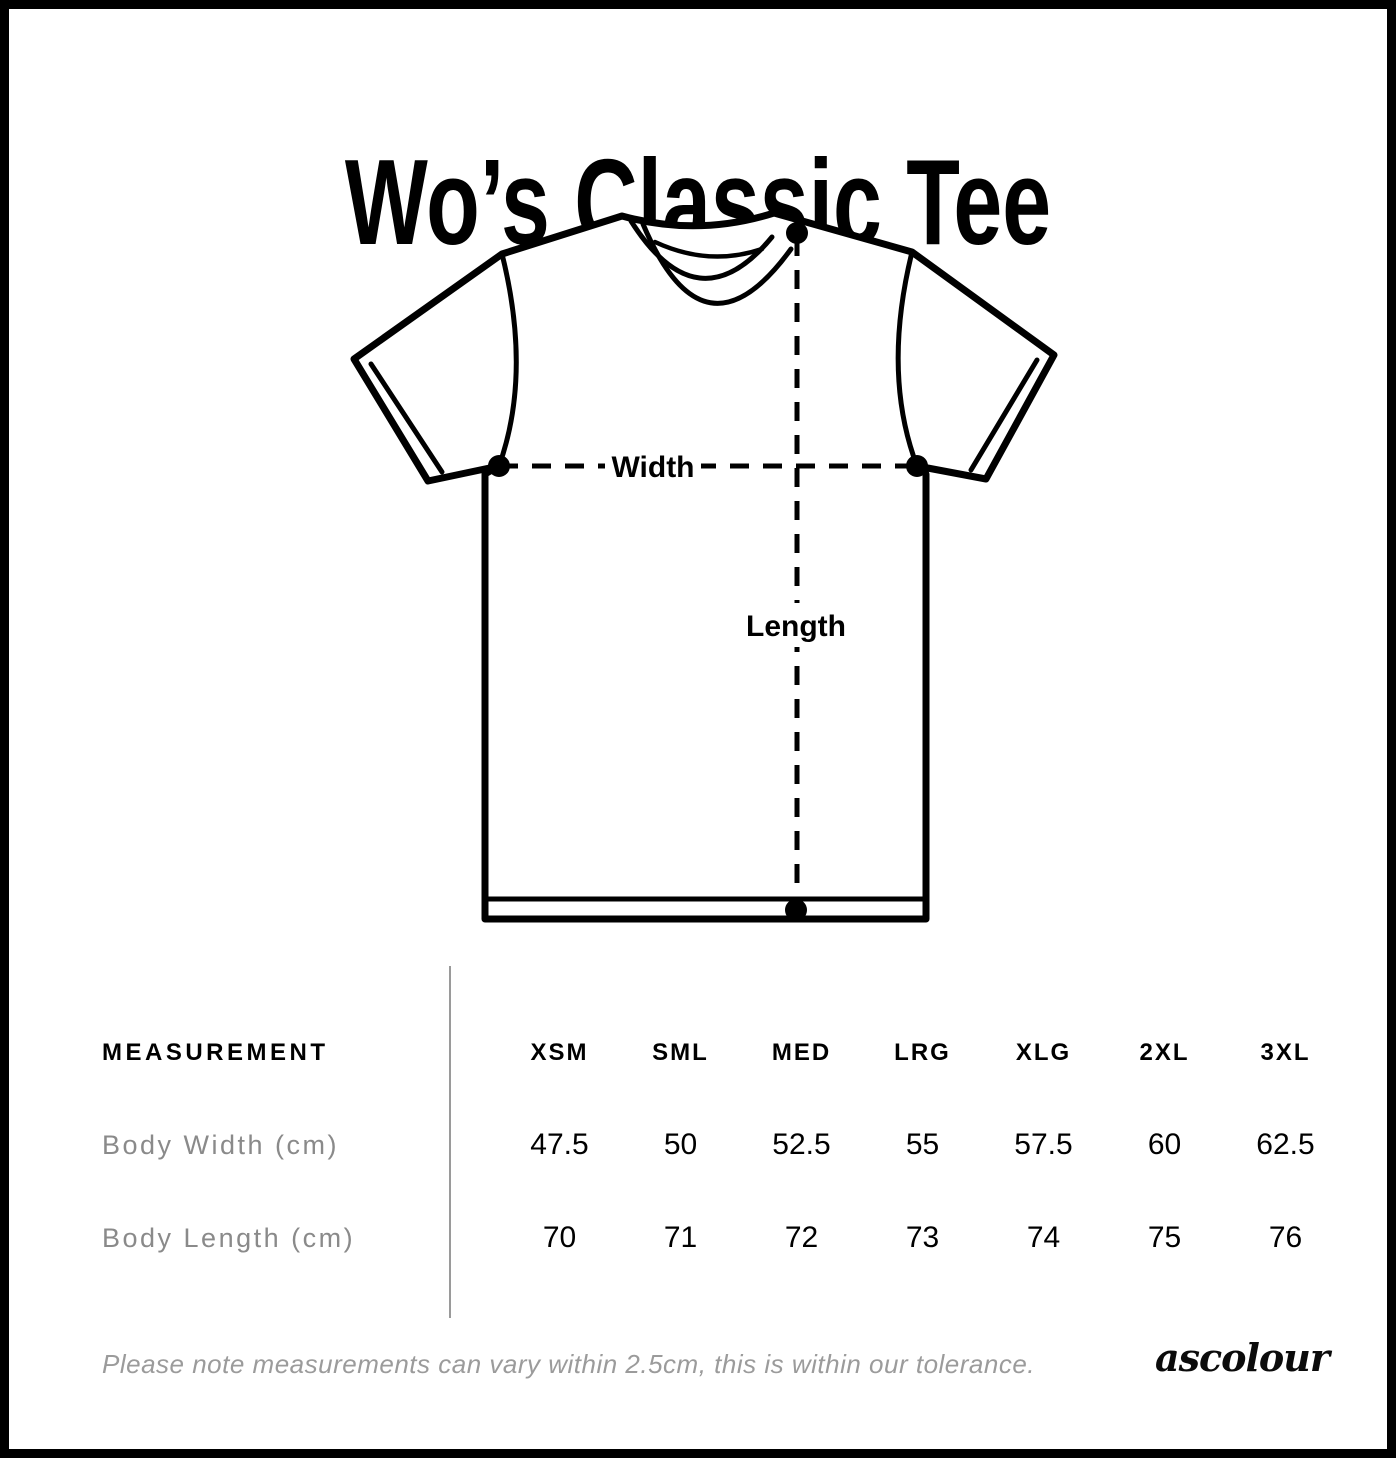  What do you see at coordinates (801, 1144) in the screenshot?
I see `body-width-value: 52.5` at bounding box center [801, 1144].